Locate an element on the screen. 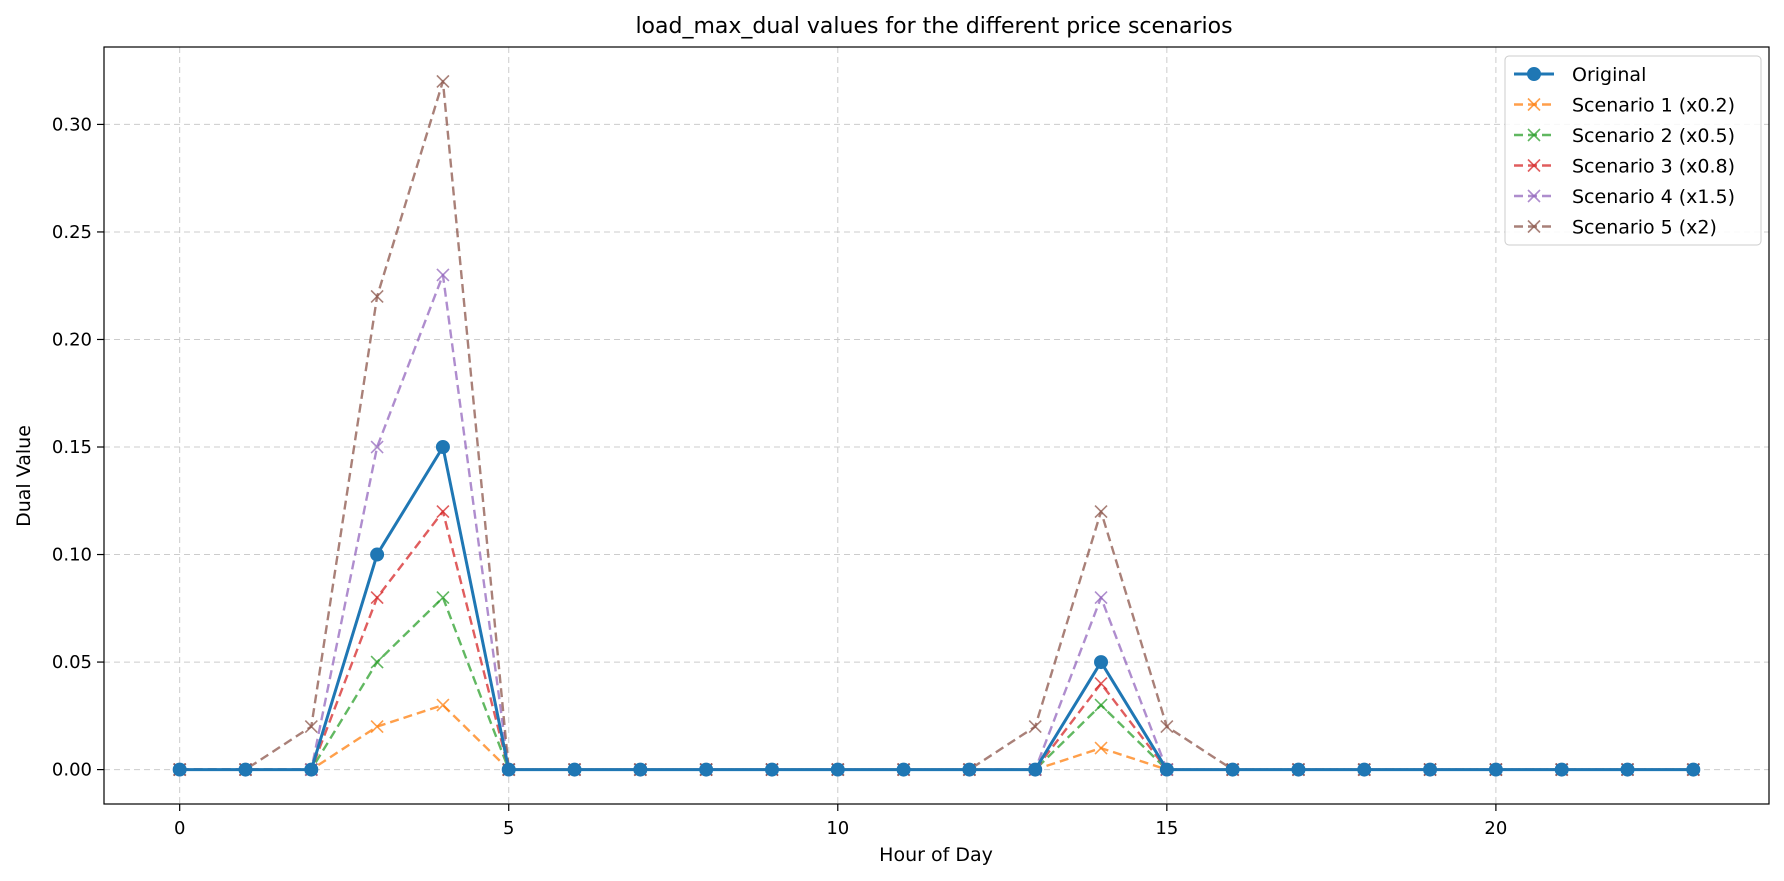 The width and height of the screenshot is (1784, 881). legend-label: Scenario 1 (x0.2) is located at coordinates (1653, 106).